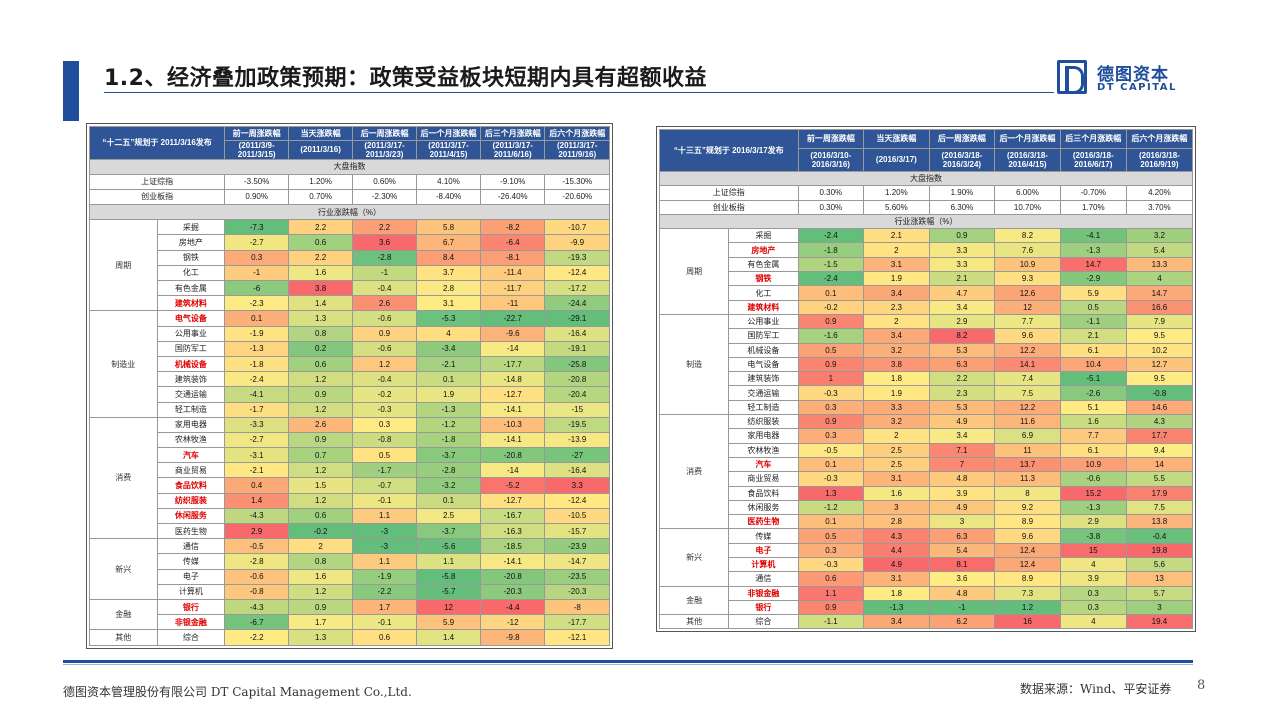 The width and height of the screenshot is (1280, 720). What do you see at coordinates (1133, 75) in the screenshot?
I see `logo-cn-text: 德图资本` at bounding box center [1133, 75].